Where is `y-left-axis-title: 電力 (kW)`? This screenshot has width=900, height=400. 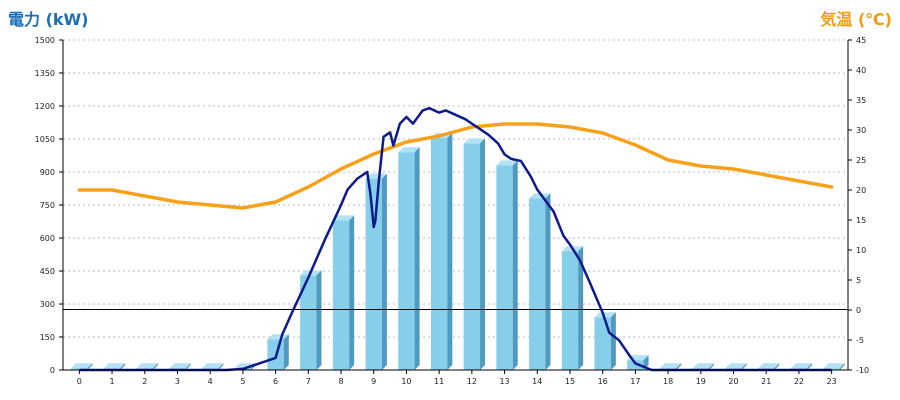 y-left-axis-title: 電力 (kW) is located at coordinates (48, 19).